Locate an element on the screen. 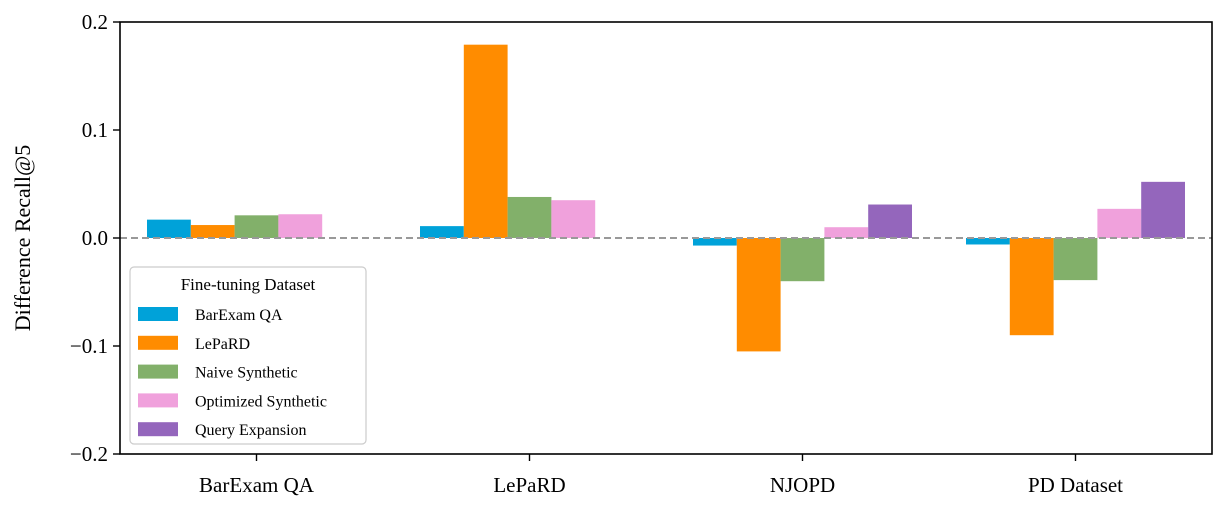 The height and width of the screenshot is (508, 1227). x-tick-label: LePaRD is located at coordinates (529, 485).